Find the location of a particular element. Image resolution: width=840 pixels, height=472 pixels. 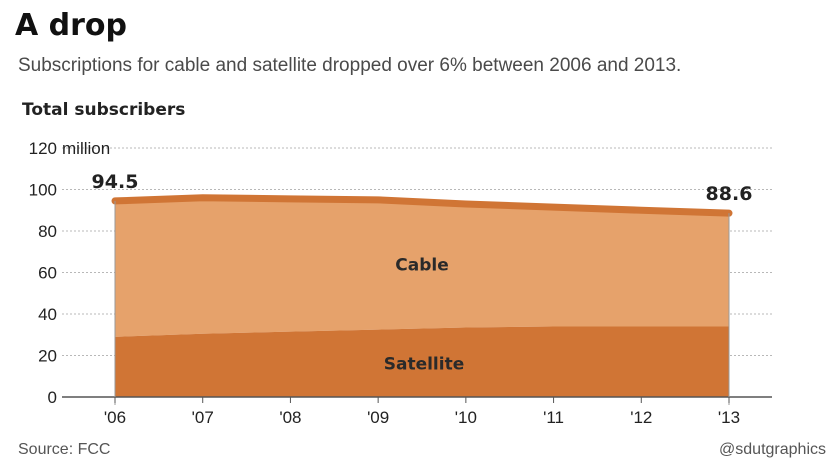

x-tick-label: '12 is located at coordinates (641, 417).